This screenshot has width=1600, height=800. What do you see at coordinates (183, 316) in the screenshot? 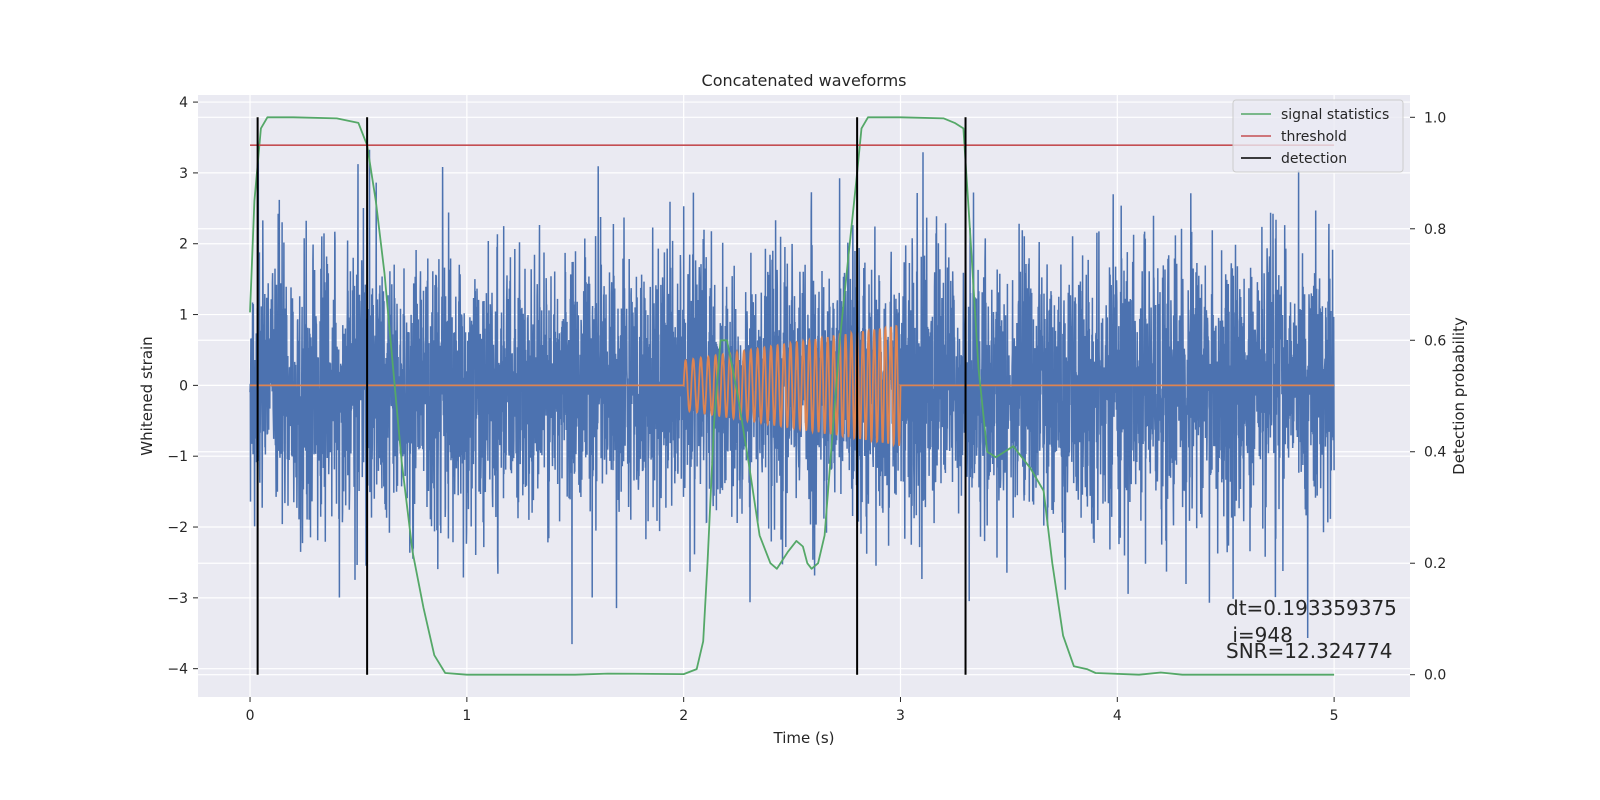
I see `y-tick-label: 1` at bounding box center [183, 316].